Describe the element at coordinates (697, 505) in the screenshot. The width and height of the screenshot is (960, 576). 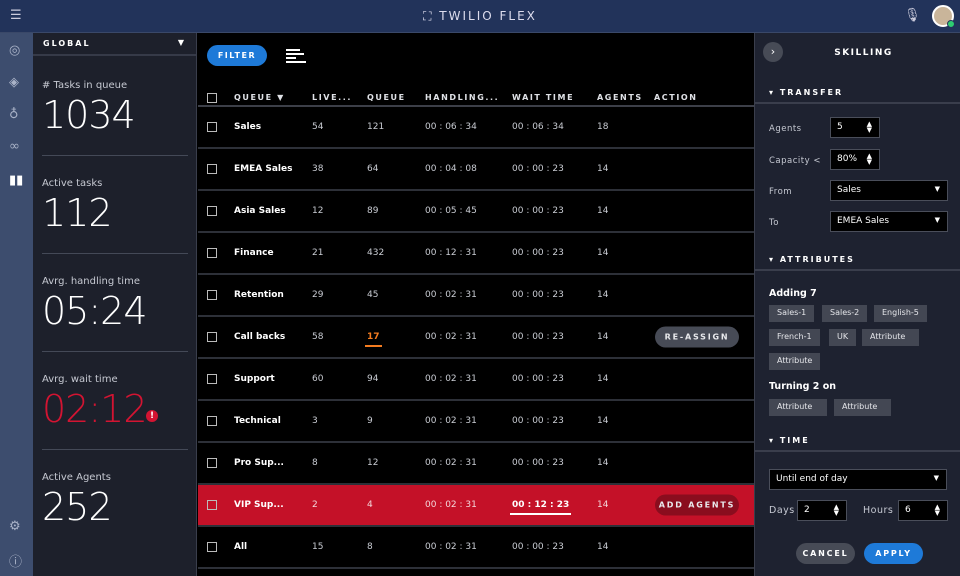
I see `add-agents-button: ADD AGENTS` at that location.